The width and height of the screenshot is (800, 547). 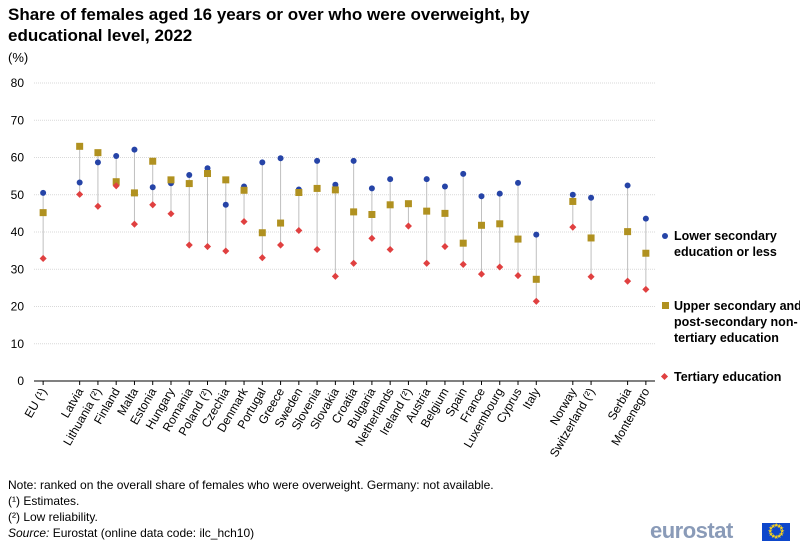 What do you see at coordinates (18, 307) in the screenshot?
I see `y-tick-label: 20` at bounding box center [18, 307].